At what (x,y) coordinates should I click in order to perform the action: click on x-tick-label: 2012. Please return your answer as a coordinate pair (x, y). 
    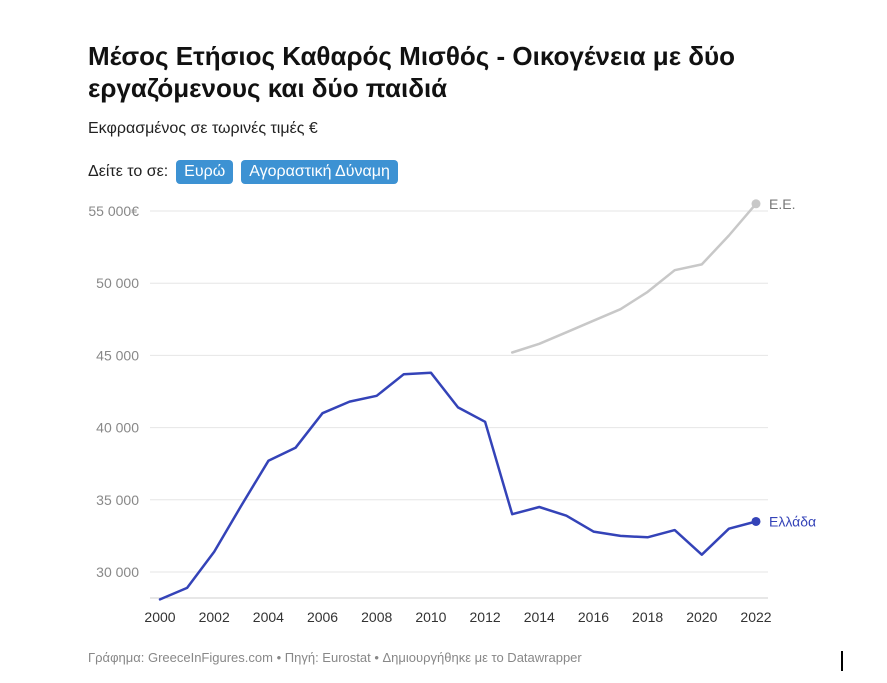
    Looking at the image, I should click on (485, 617).